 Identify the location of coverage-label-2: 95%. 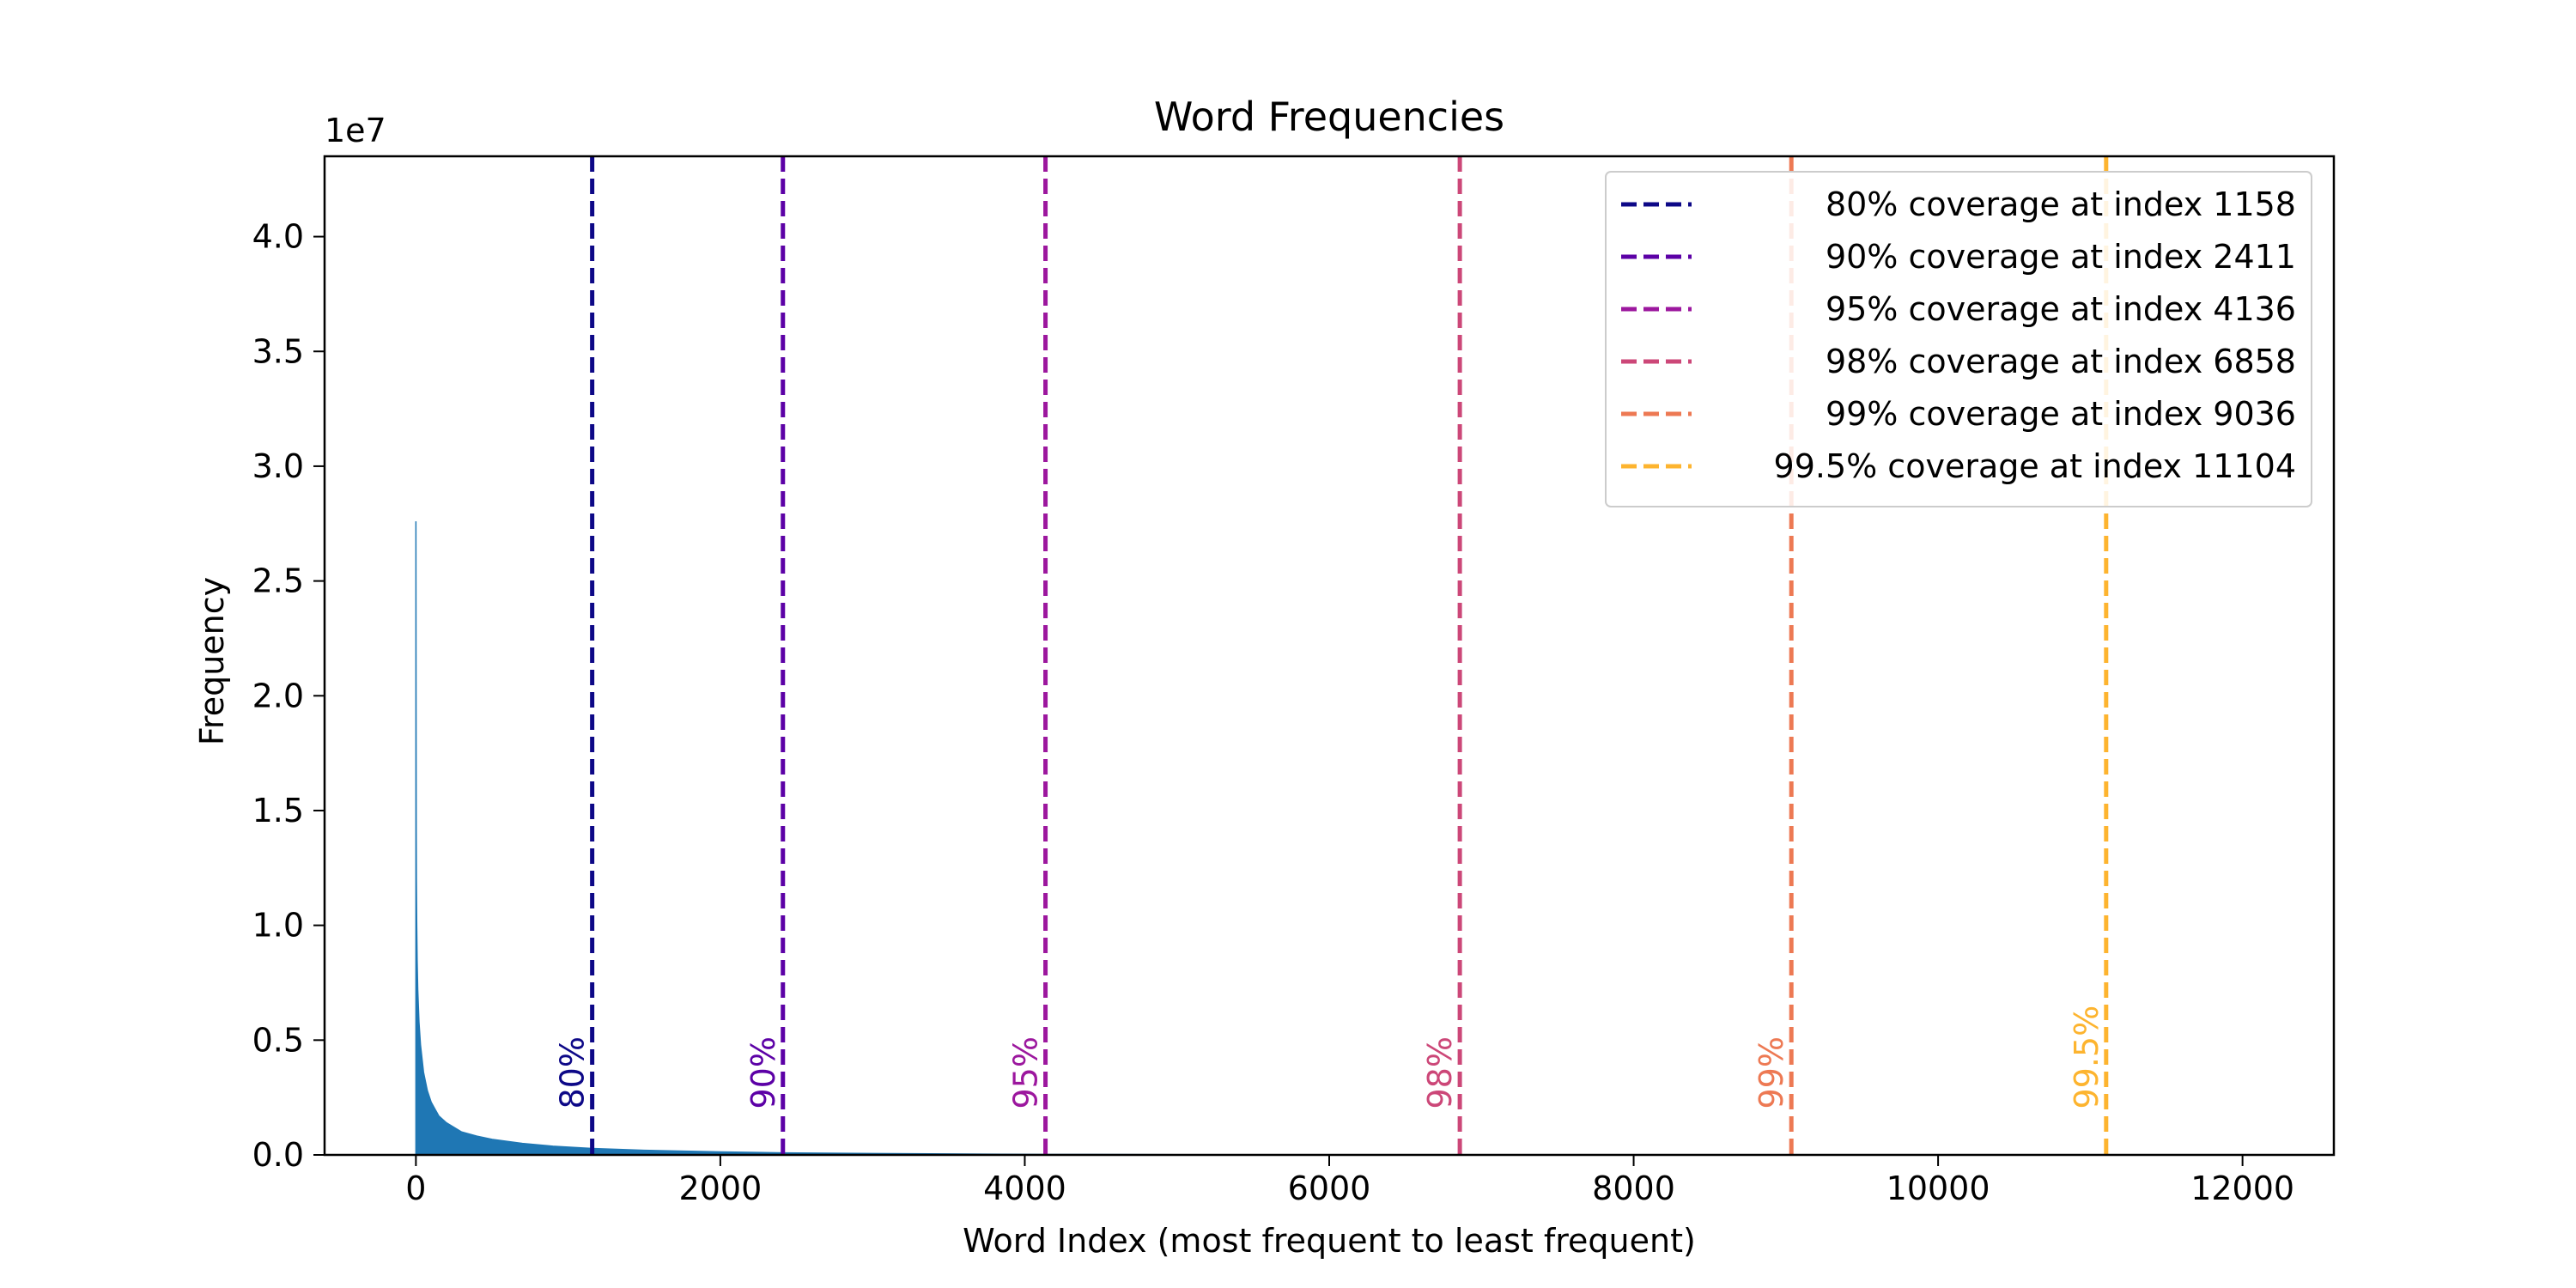
(1026, 1072).